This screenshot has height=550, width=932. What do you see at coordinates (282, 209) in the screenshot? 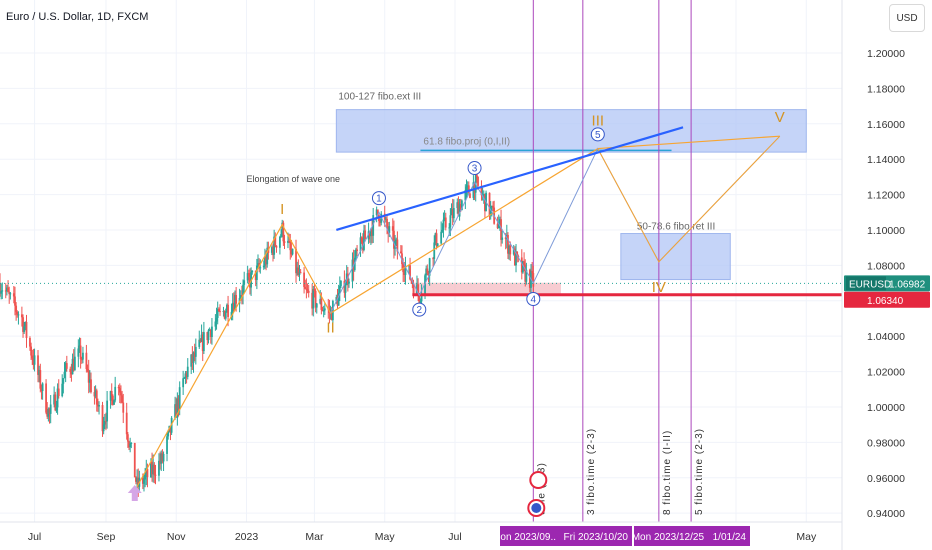
I see `wave-label-roman: I` at bounding box center [282, 209].